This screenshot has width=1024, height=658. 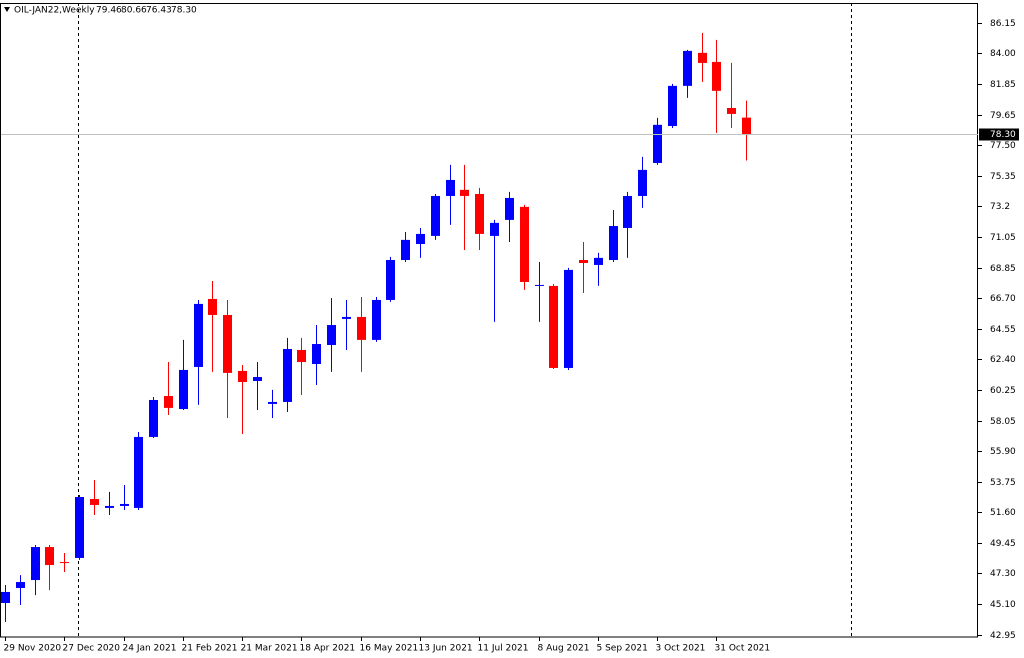 I want to click on header-close: 78.30, so click(x=184, y=11).